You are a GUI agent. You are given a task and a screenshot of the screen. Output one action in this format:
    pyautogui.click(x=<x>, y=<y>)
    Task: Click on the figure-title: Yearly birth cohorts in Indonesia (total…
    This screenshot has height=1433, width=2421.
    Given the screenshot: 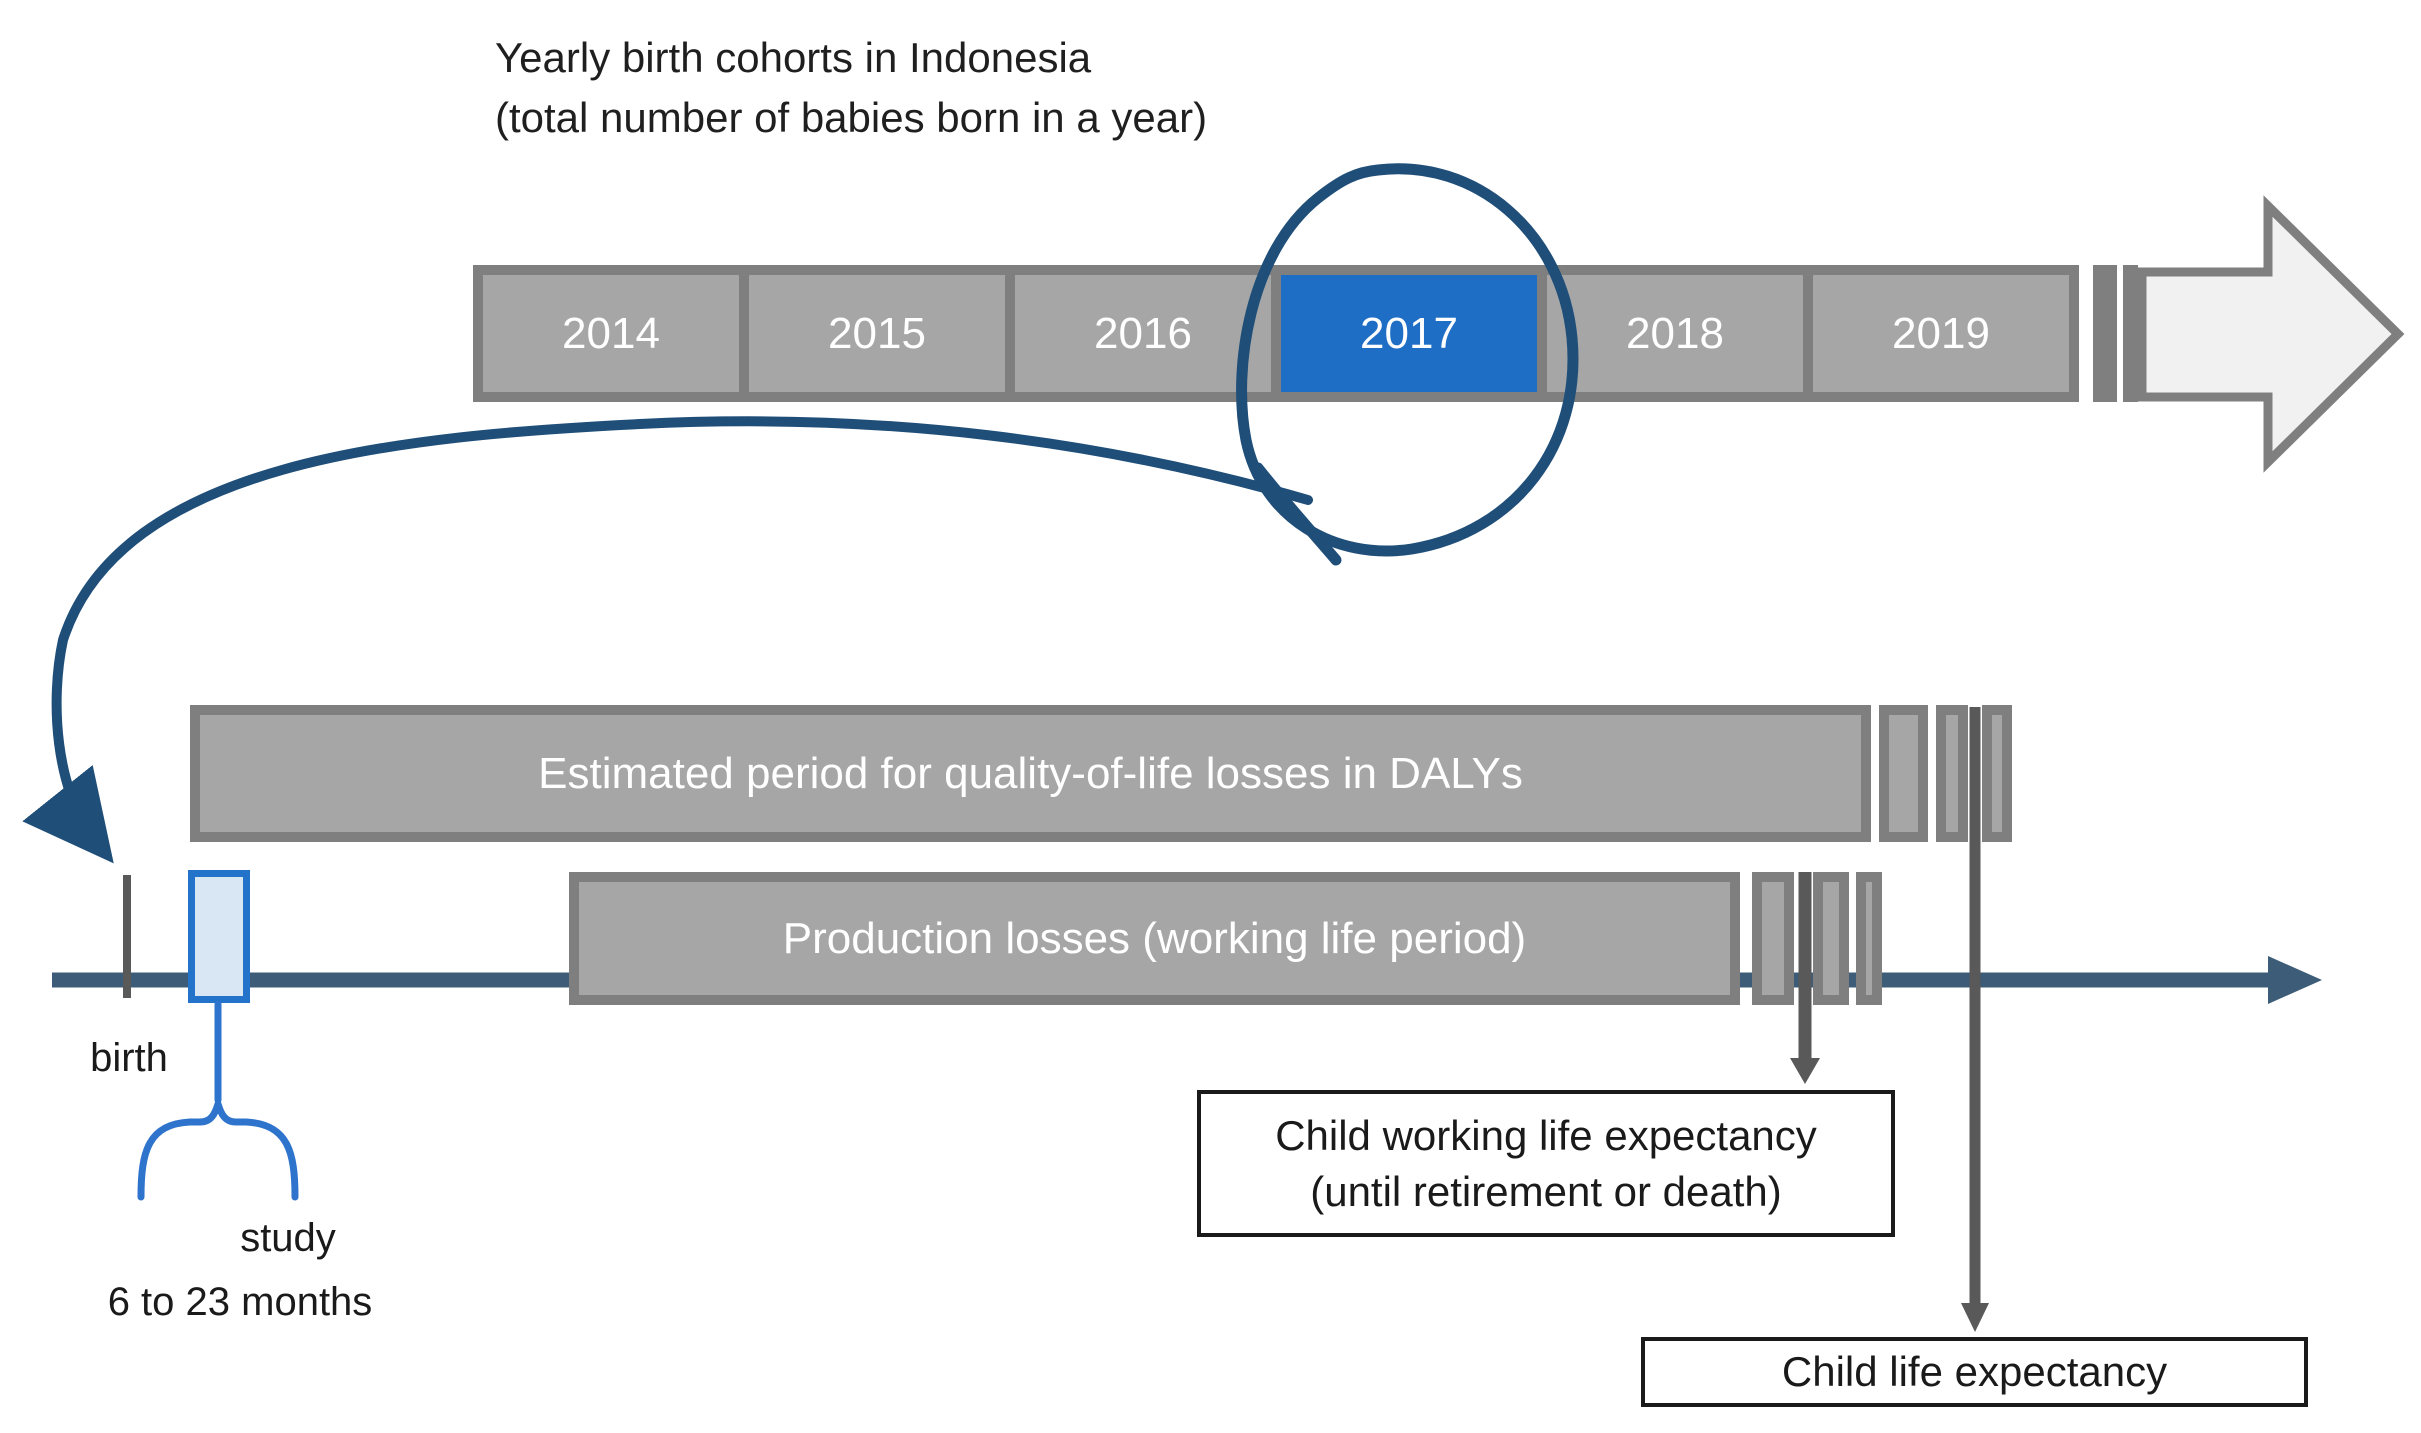 What is the action you would take?
    pyautogui.click(x=851, y=88)
    